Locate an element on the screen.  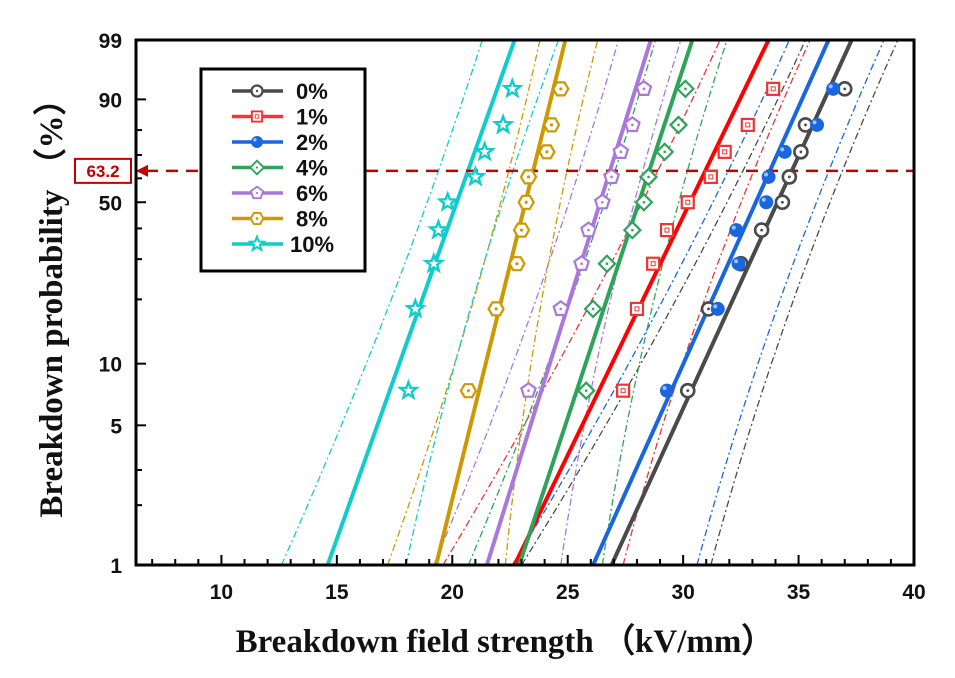
legend-label: 1% is located at coordinates (312, 117).